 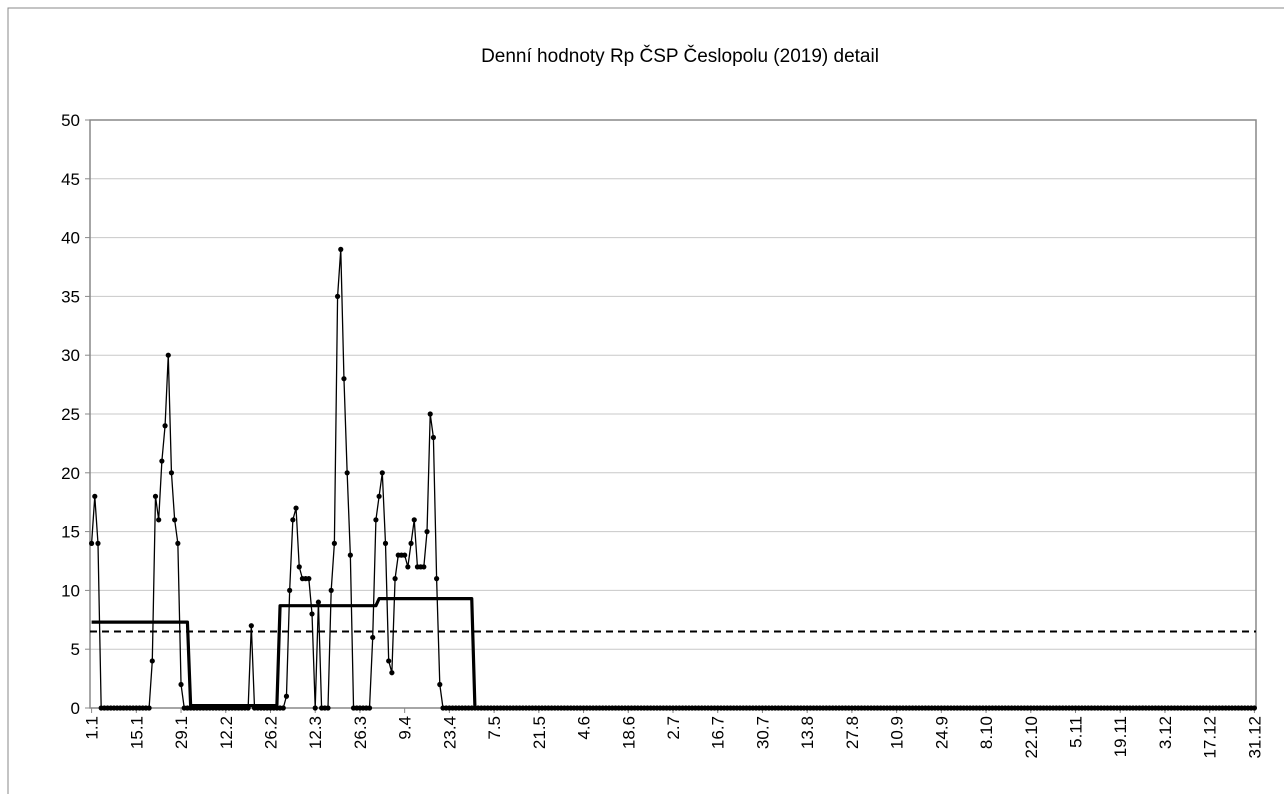 I want to click on x-tick-label: 12.2, so click(x=226, y=732).